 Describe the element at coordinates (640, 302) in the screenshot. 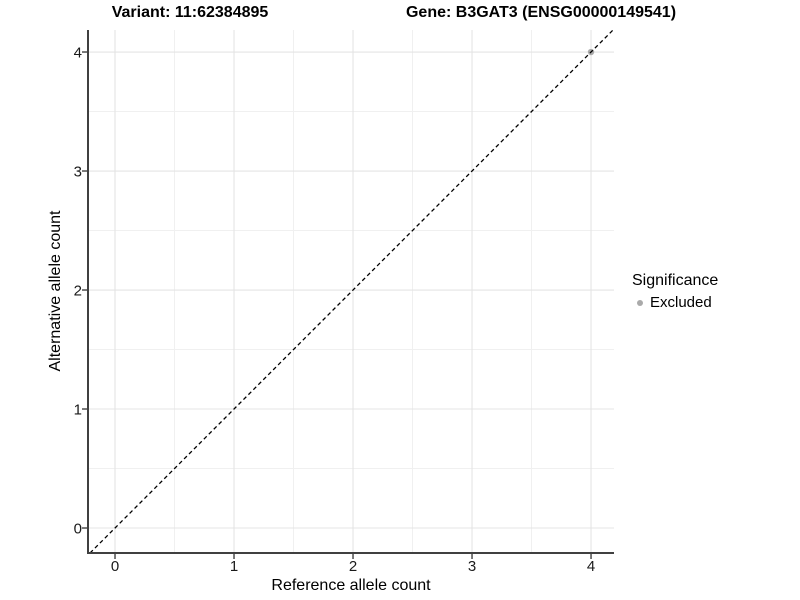

I see `excluded-point-icon` at that location.